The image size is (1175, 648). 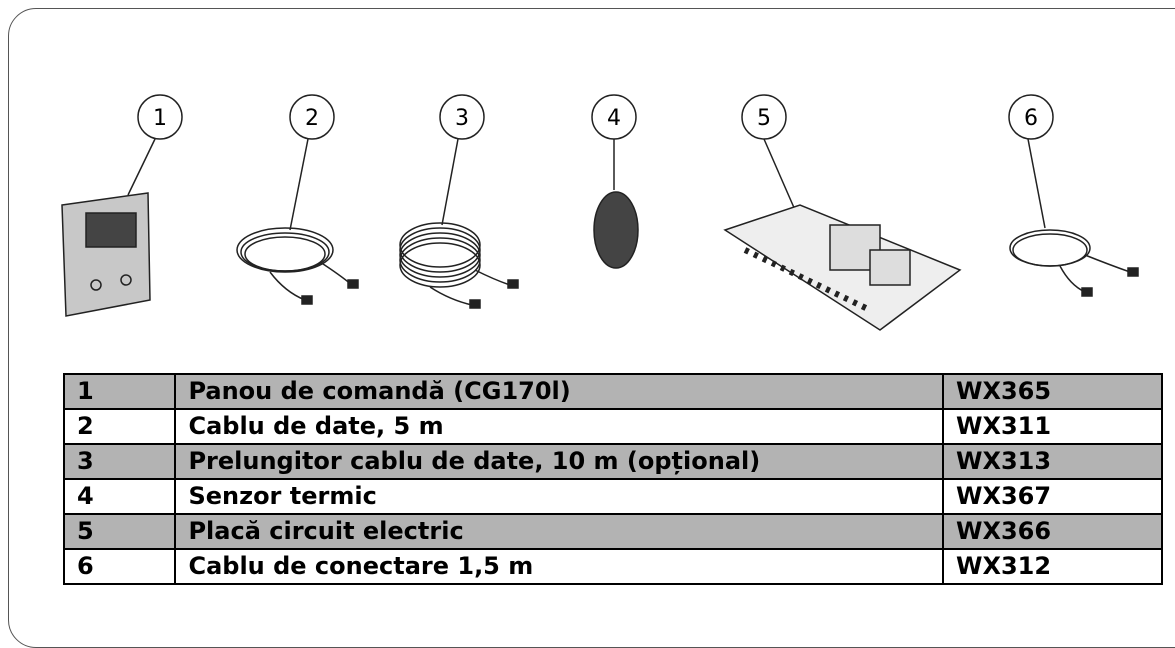 I want to click on callout-number: 6, so click(x=1031, y=118).